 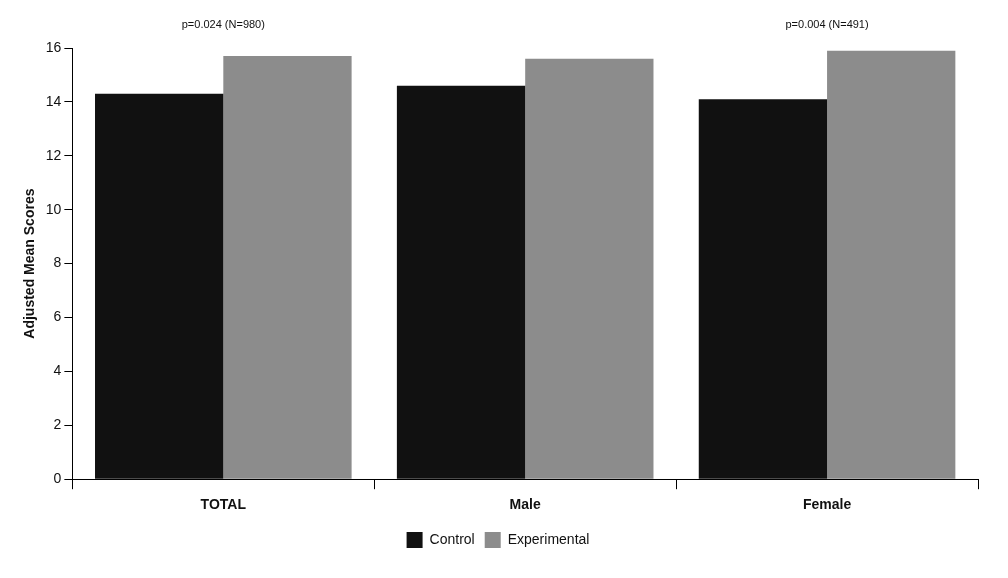 What do you see at coordinates (525, 504) in the screenshot?
I see `x-tick-label: Male` at bounding box center [525, 504].